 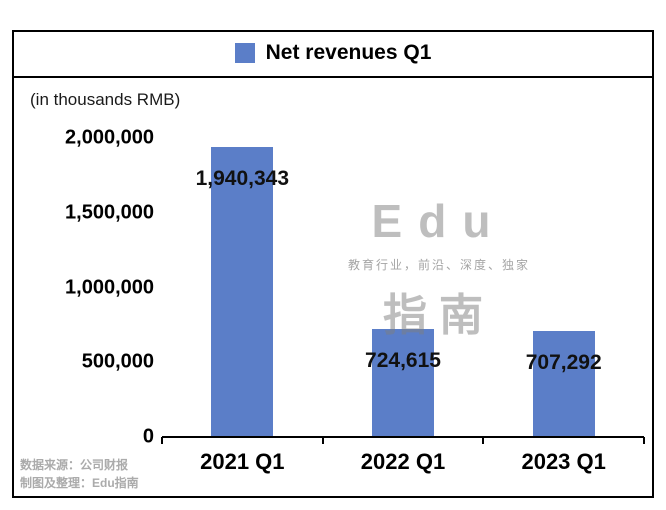 What do you see at coordinates (109, 212) in the screenshot?
I see `y-tick-label: 1,500,000` at bounding box center [109, 212].